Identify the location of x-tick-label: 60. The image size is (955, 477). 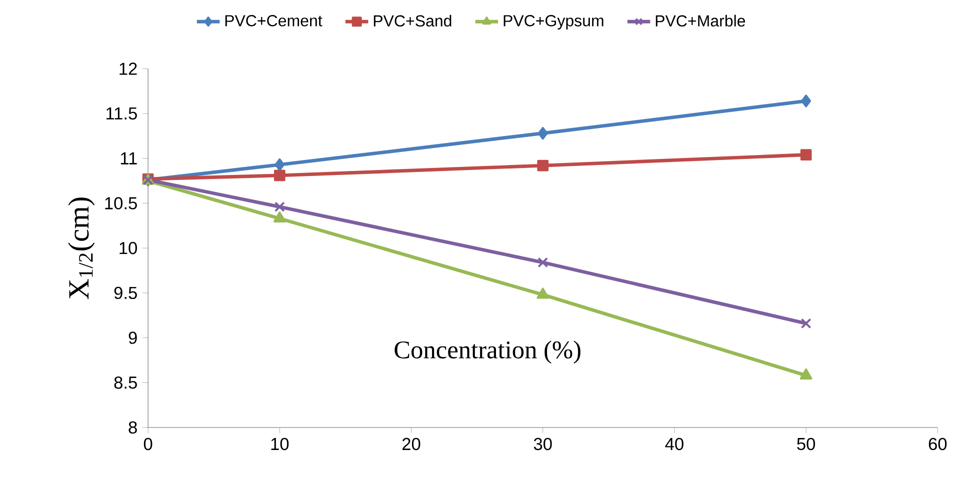
(937, 444).